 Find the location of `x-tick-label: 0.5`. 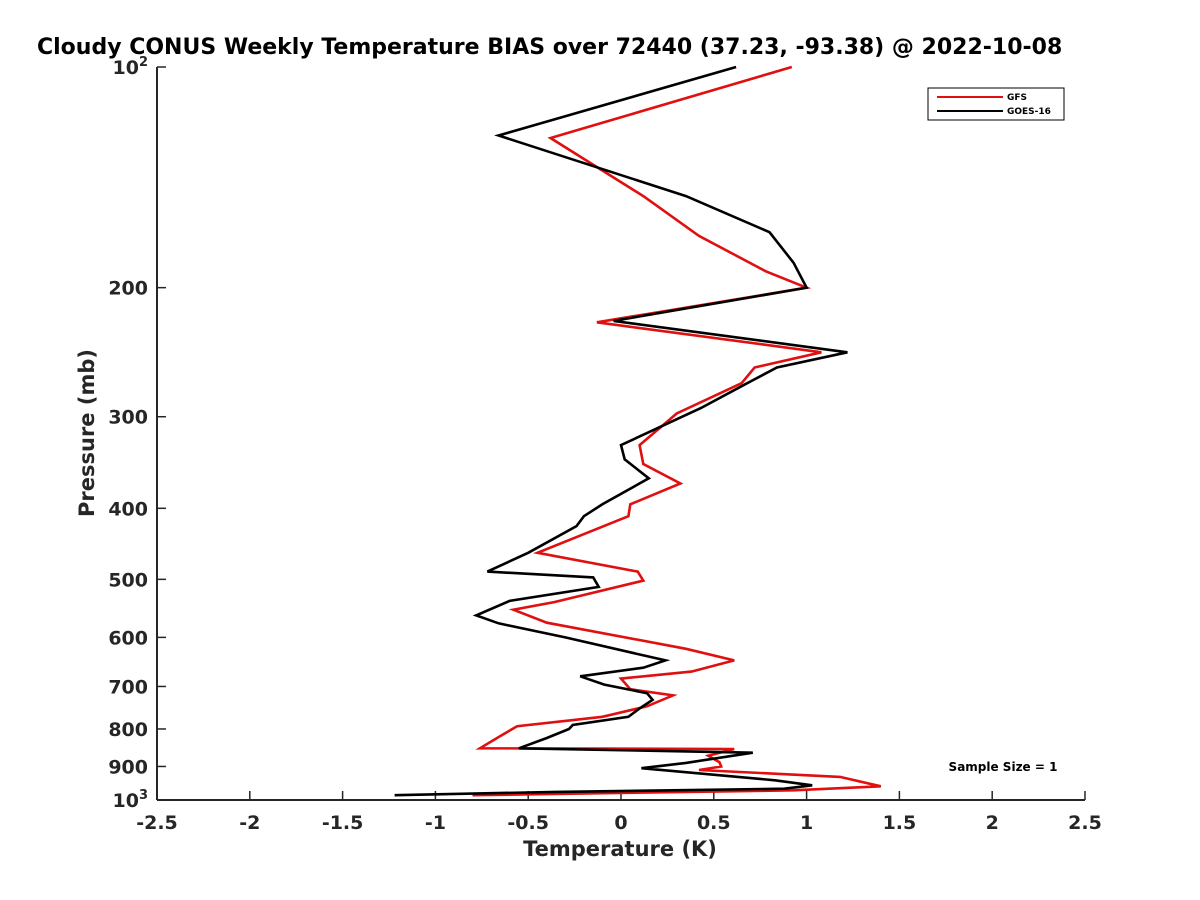

x-tick-label: 0.5 is located at coordinates (714, 823).